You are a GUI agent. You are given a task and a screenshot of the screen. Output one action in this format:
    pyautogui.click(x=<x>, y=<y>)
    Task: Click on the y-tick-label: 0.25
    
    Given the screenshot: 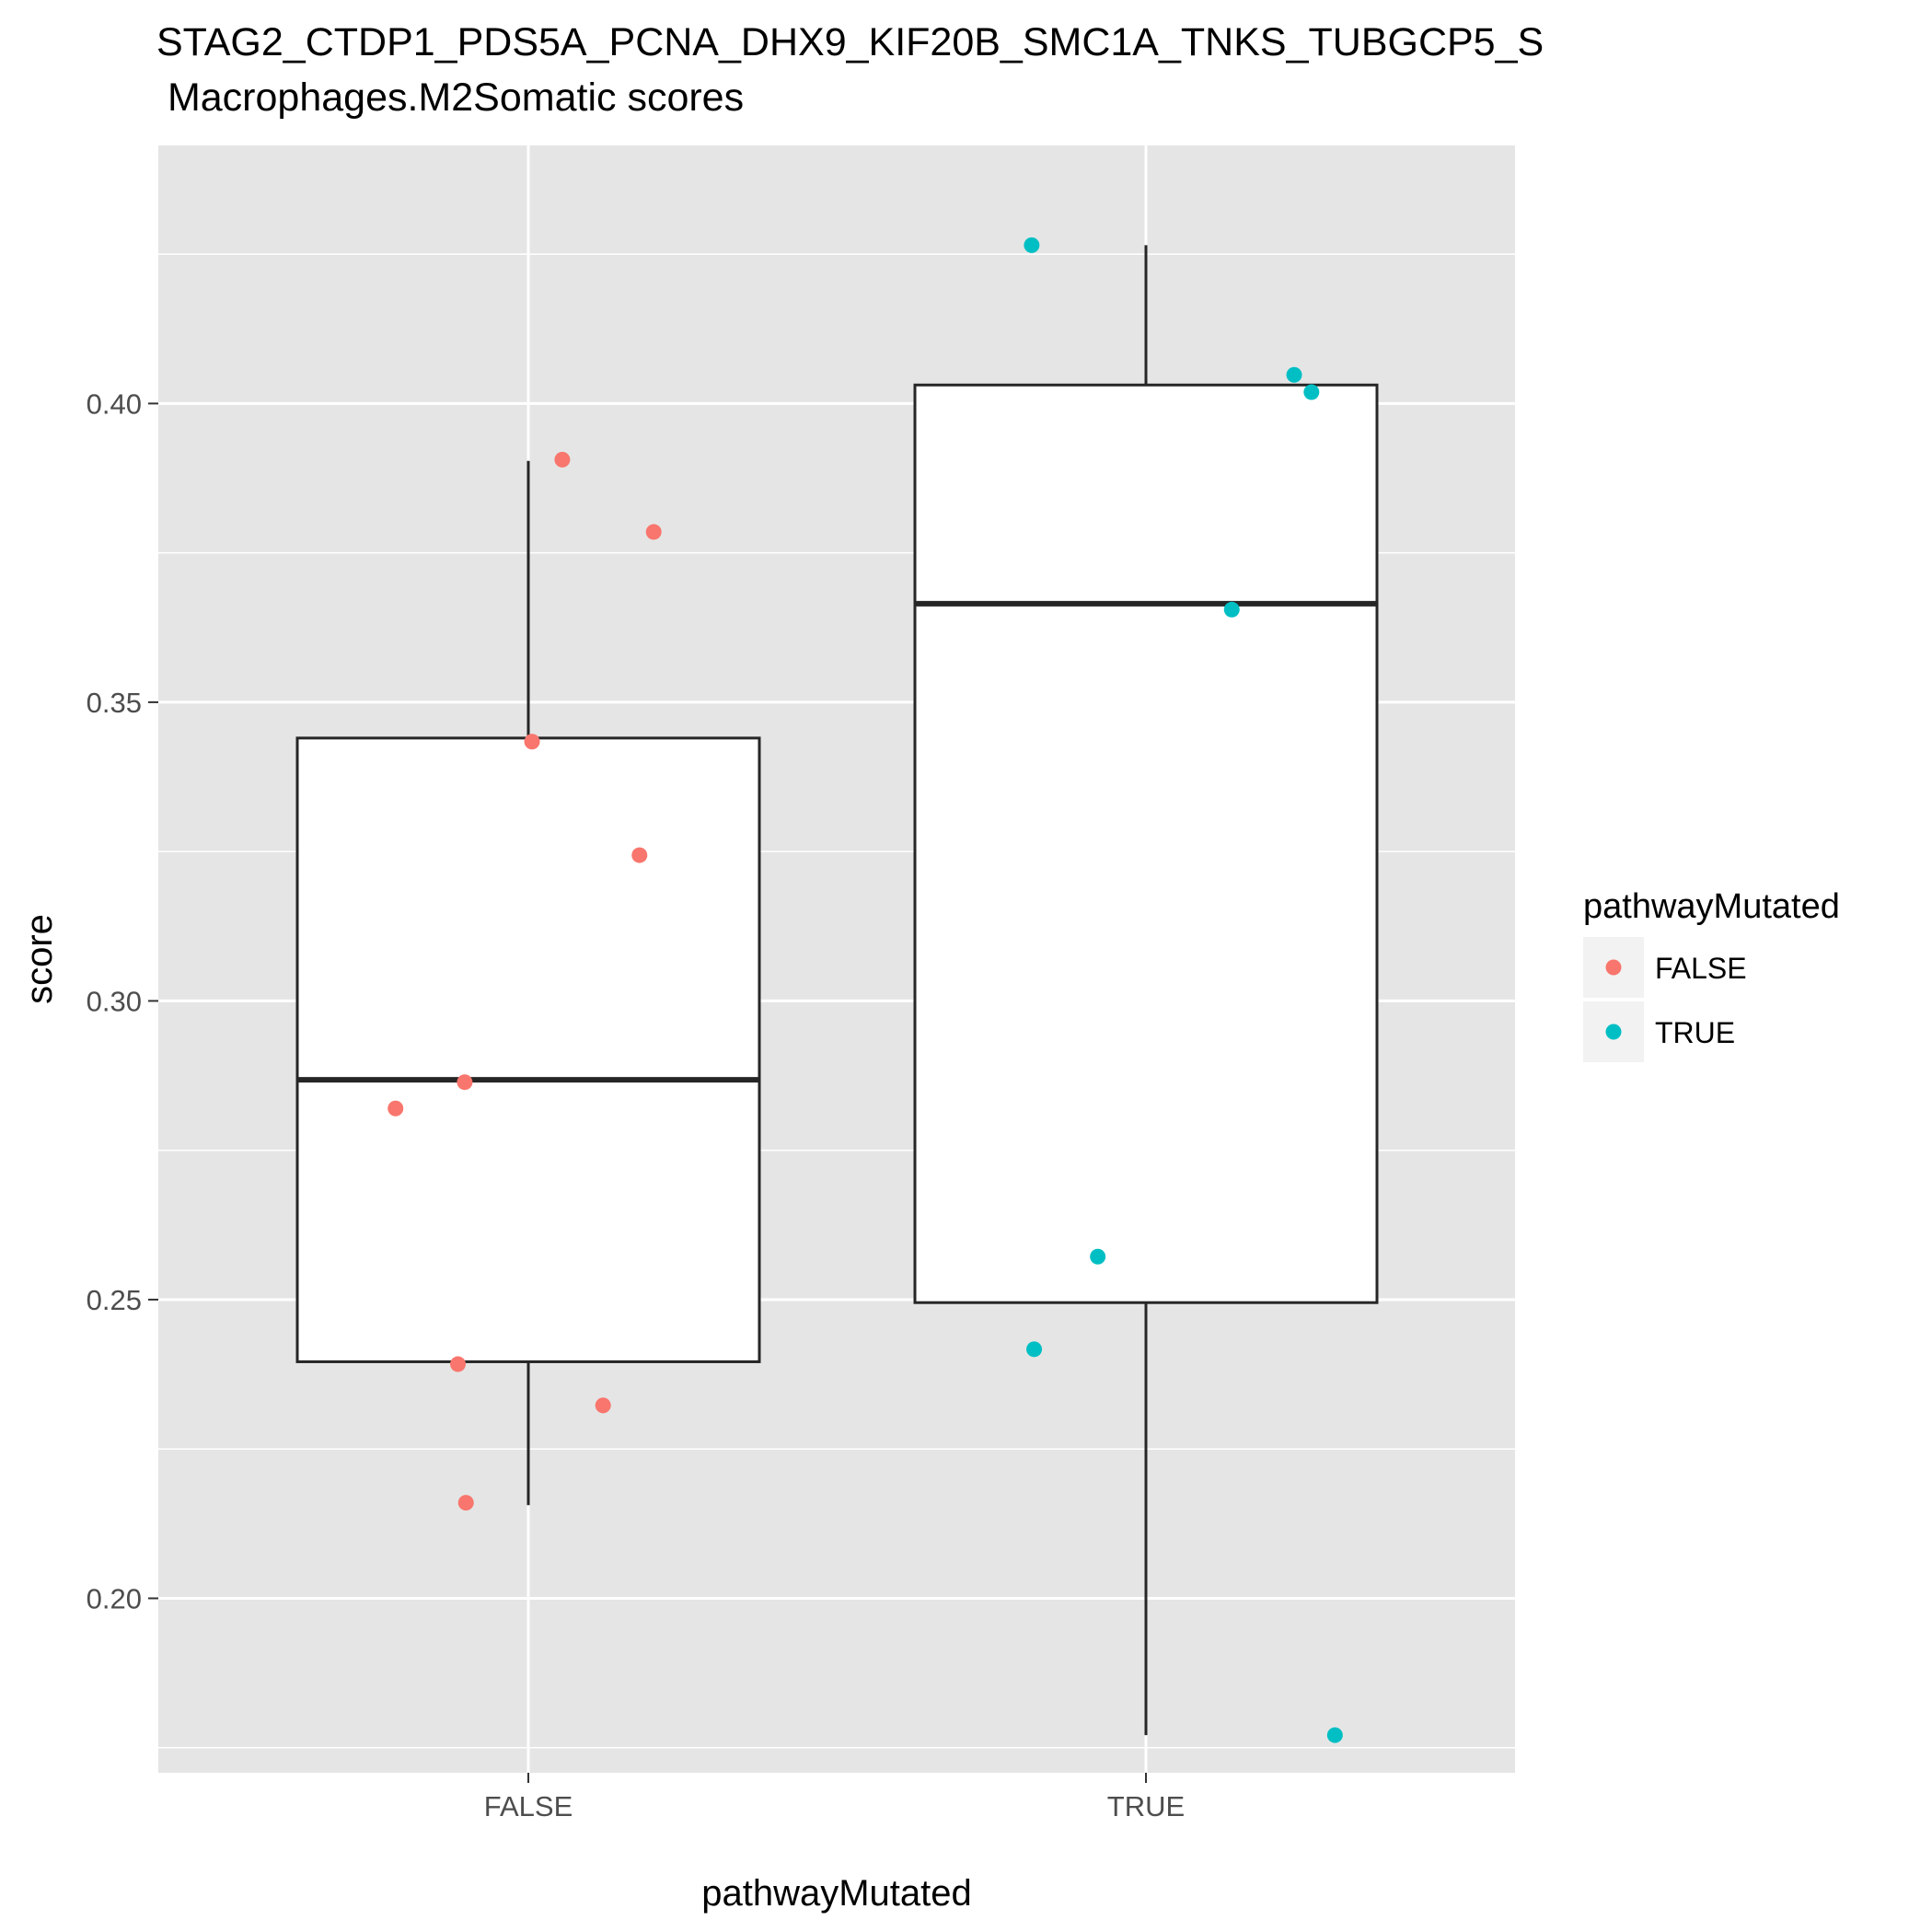 What is the action you would take?
    pyautogui.click(x=115, y=1300)
    